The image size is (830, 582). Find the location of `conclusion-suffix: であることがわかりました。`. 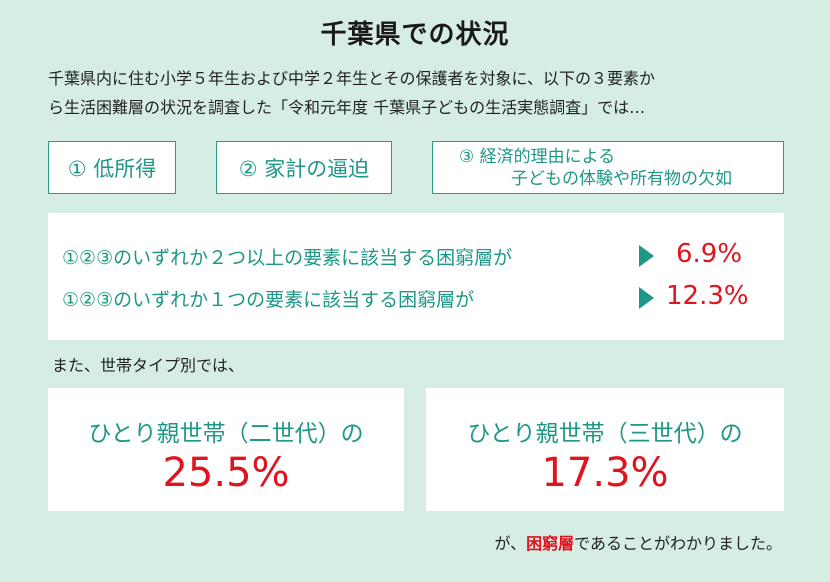

conclusion-suffix: であることがわかりました。 is located at coordinates (678, 543).